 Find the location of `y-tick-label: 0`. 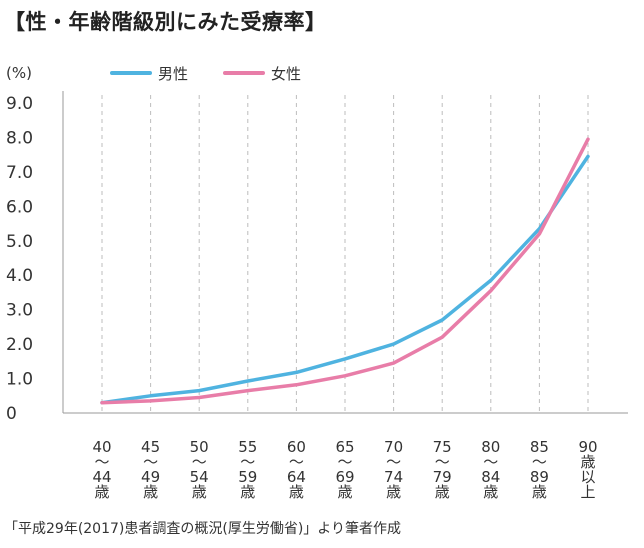

y-tick-label: 0 is located at coordinates (11, 414).